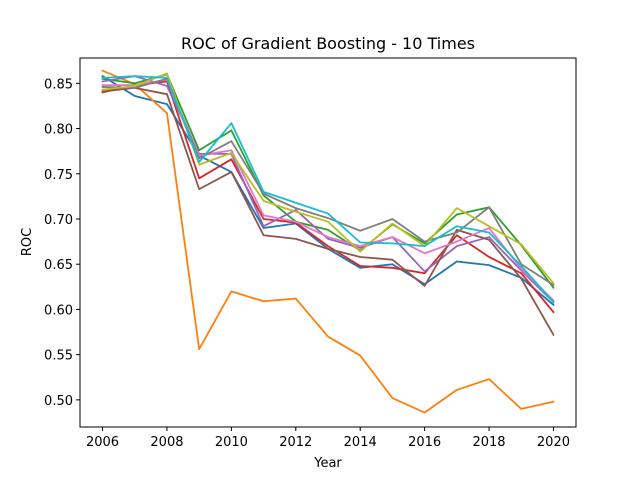  I want to click on y-tick-label: 0.80, so click(58, 130).